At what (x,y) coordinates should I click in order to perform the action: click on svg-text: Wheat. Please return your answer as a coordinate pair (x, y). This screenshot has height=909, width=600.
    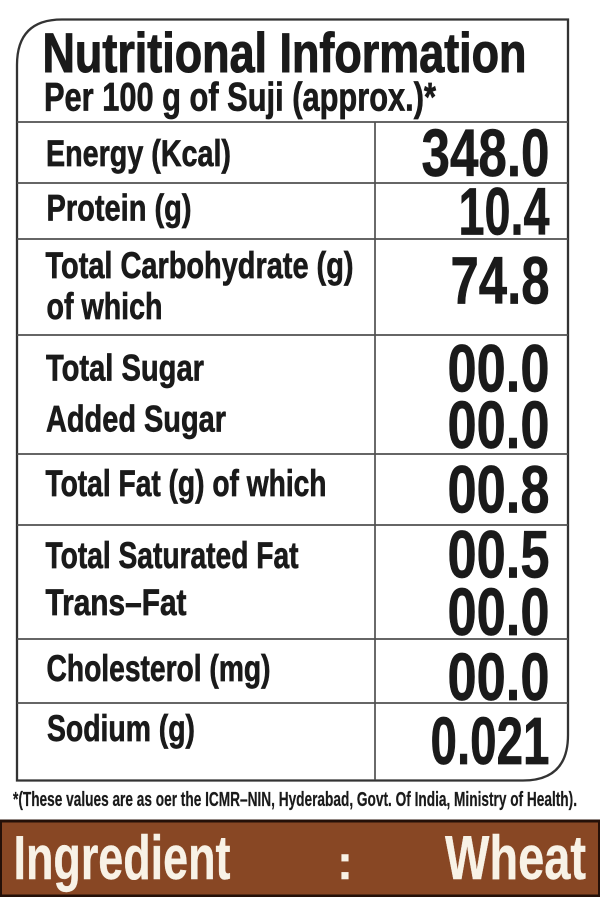
    Looking at the image, I should click on (515, 858).